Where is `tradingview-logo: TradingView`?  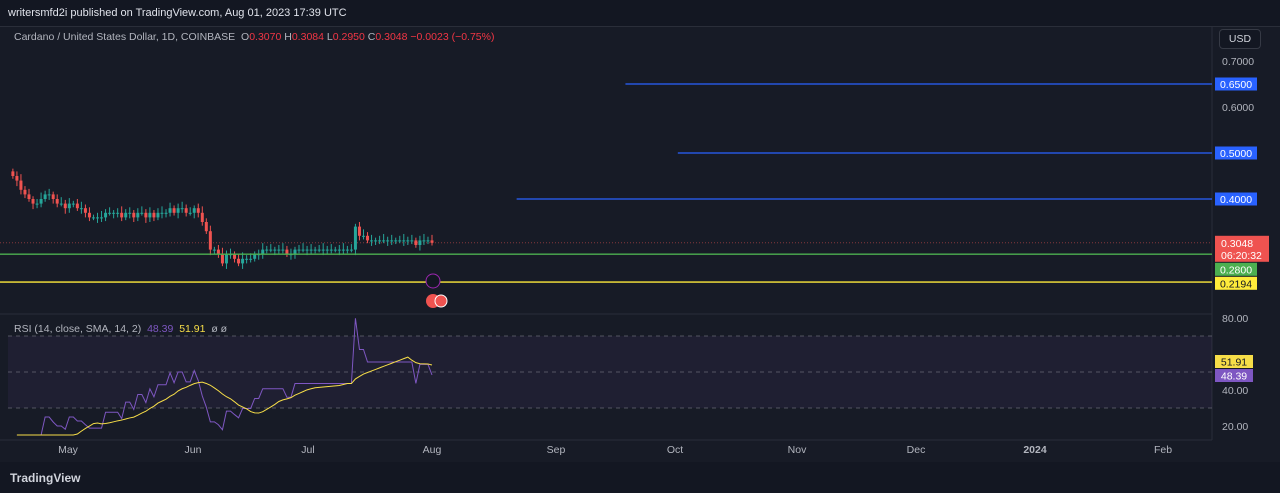
tradingview-logo: TradingView is located at coordinates (45, 478).